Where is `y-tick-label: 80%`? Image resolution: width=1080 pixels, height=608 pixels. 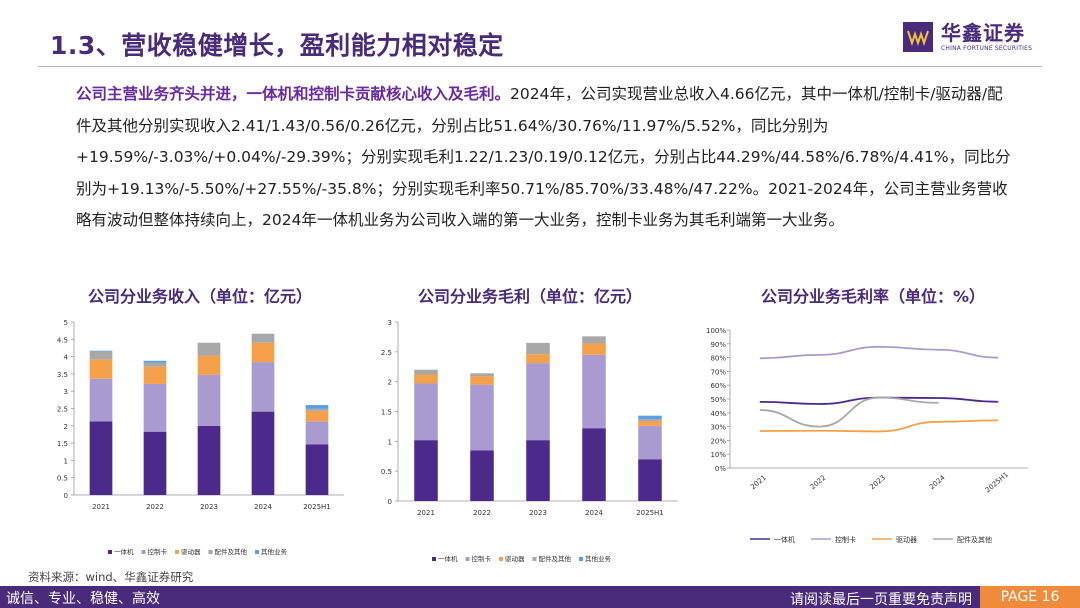 y-tick-label: 80% is located at coordinates (718, 359).